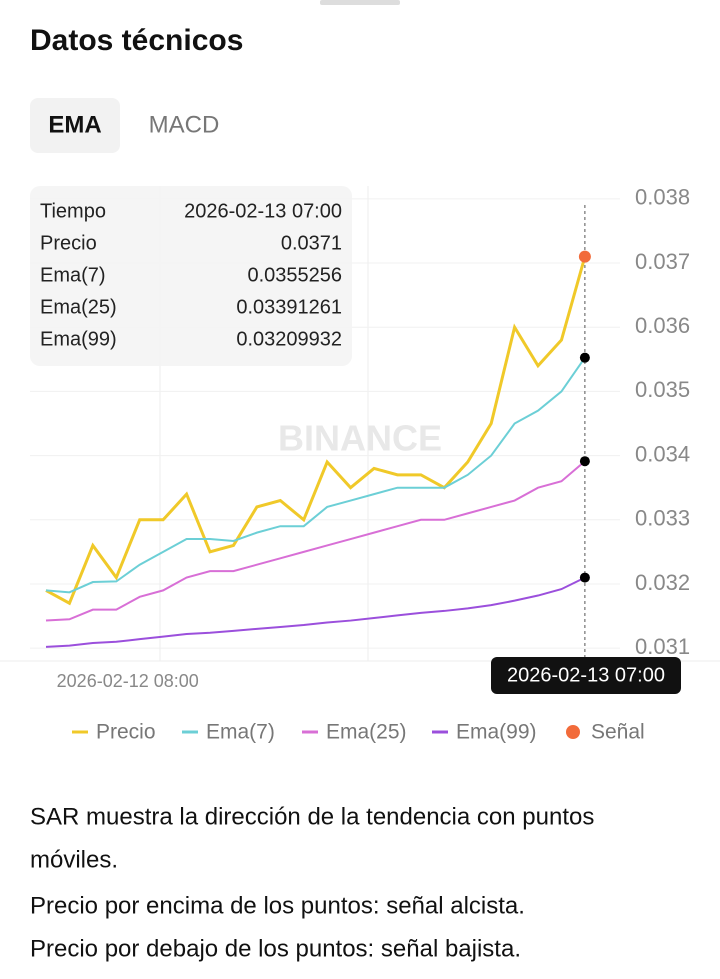  I want to click on y-tick-label: 0.033, so click(662, 518).